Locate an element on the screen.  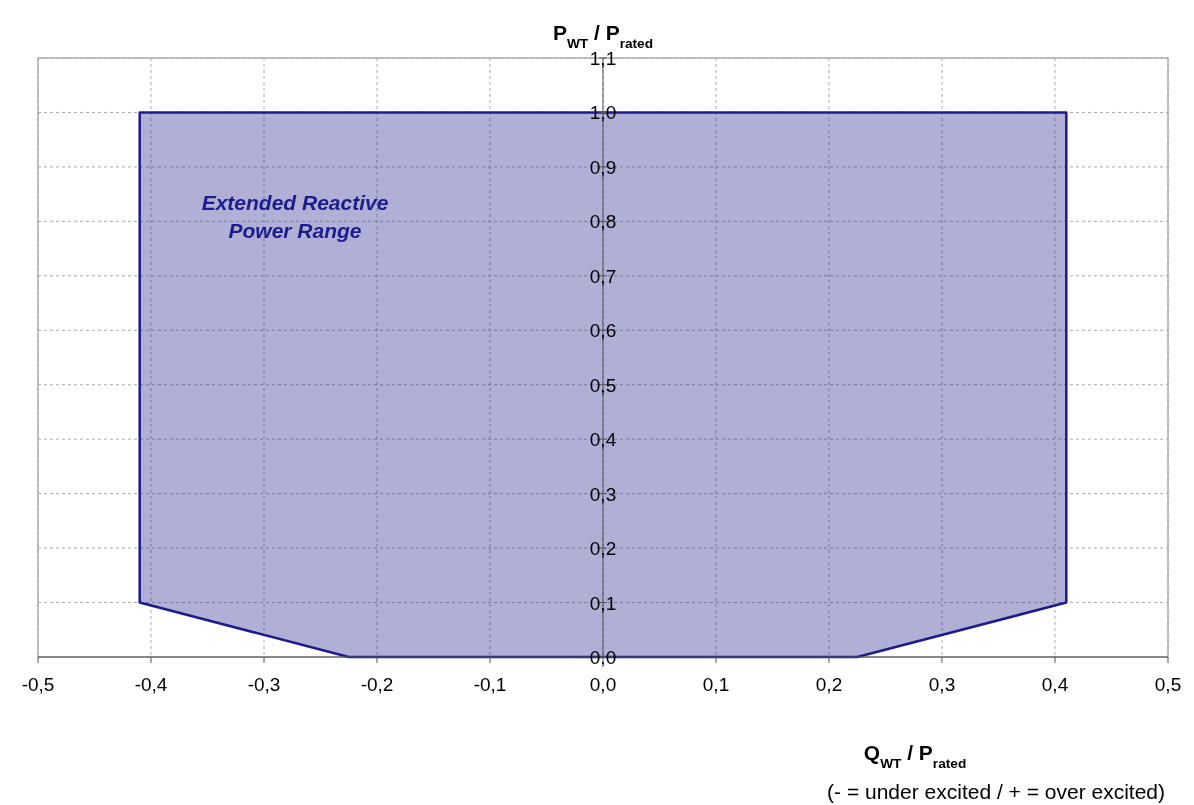
x-tick-label: 0,5 is located at coordinates (1168, 684).